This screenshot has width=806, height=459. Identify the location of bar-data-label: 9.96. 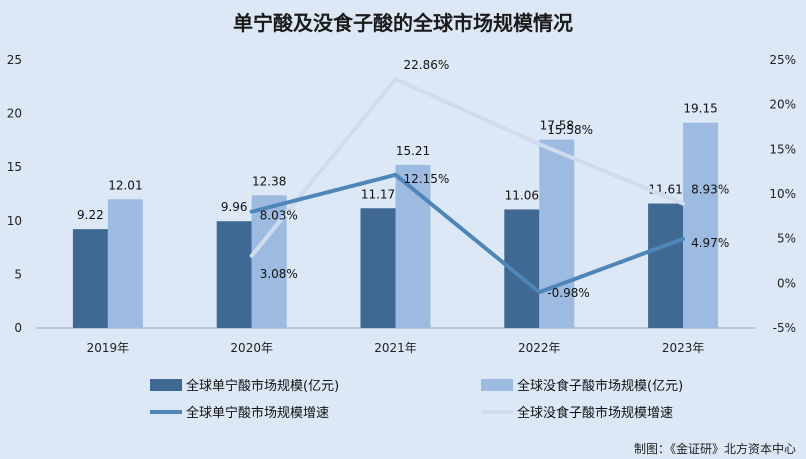
(234, 207).